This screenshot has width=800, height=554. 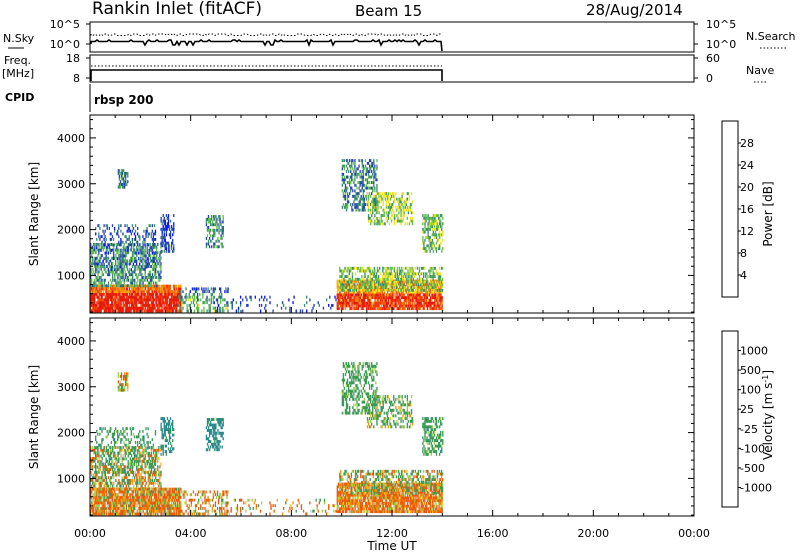 What do you see at coordinates (266, 75) in the screenshot?
I see `freq-trace` at bounding box center [266, 75].